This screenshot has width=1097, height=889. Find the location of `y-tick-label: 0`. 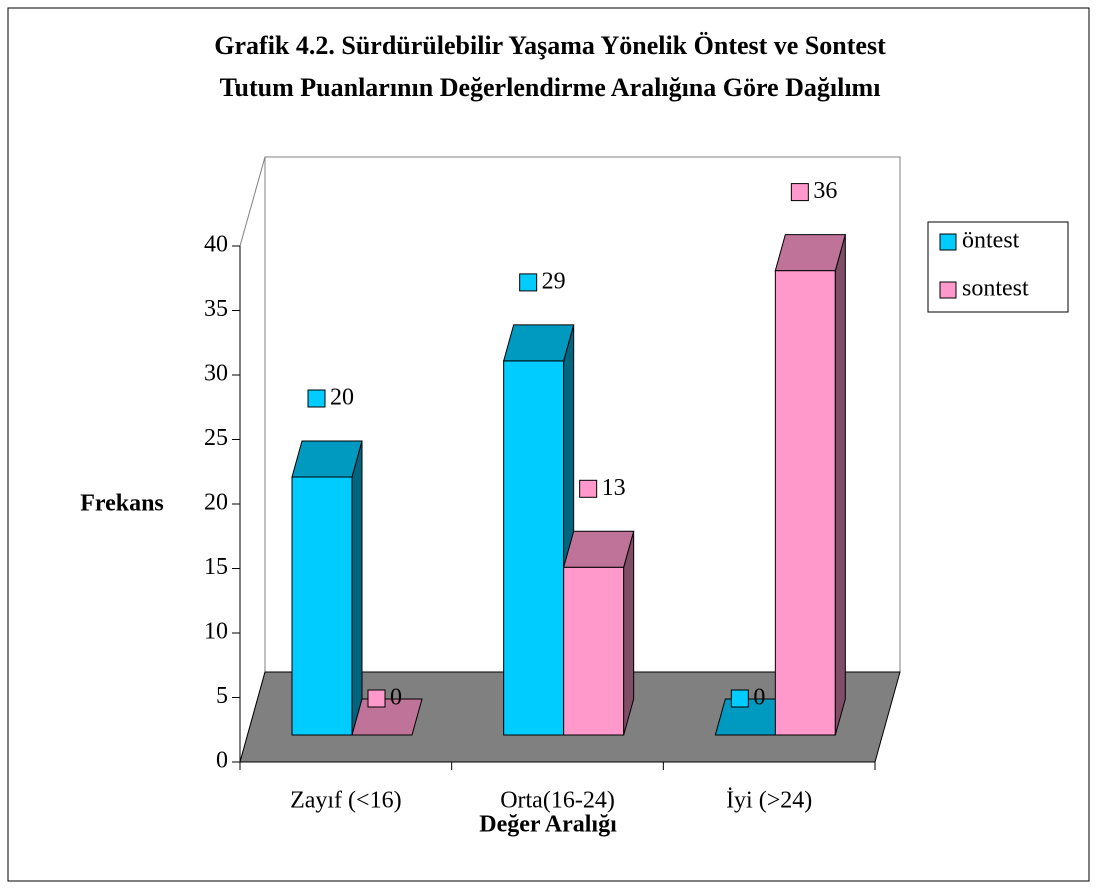

y-tick-label: 0 is located at coordinates (222, 761).